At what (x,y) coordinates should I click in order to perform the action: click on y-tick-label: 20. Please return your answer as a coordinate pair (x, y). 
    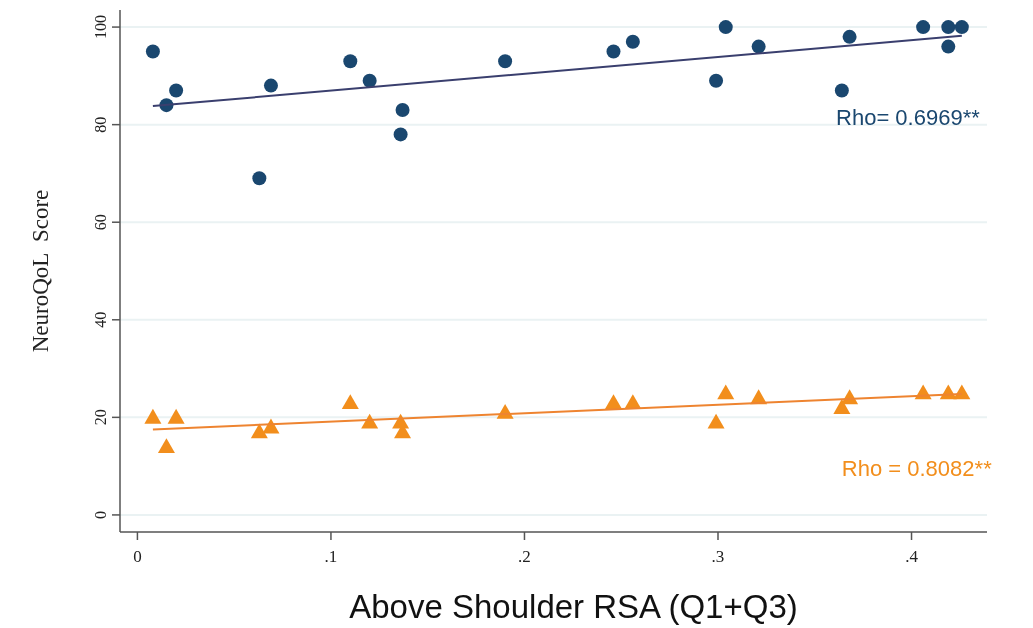
    Looking at the image, I should click on (100, 417).